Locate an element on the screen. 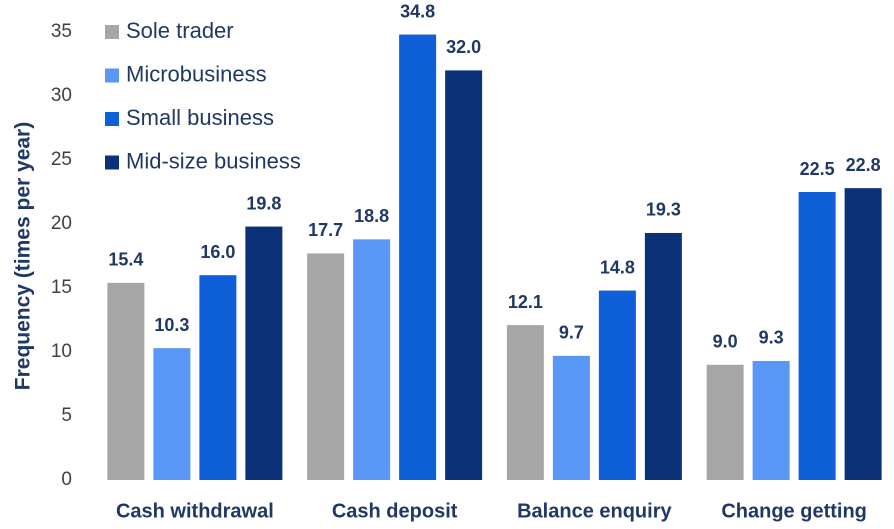 The height and width of the screenshot is (529, 894). value-label: 17.7 is located at coordinates (325, 230).